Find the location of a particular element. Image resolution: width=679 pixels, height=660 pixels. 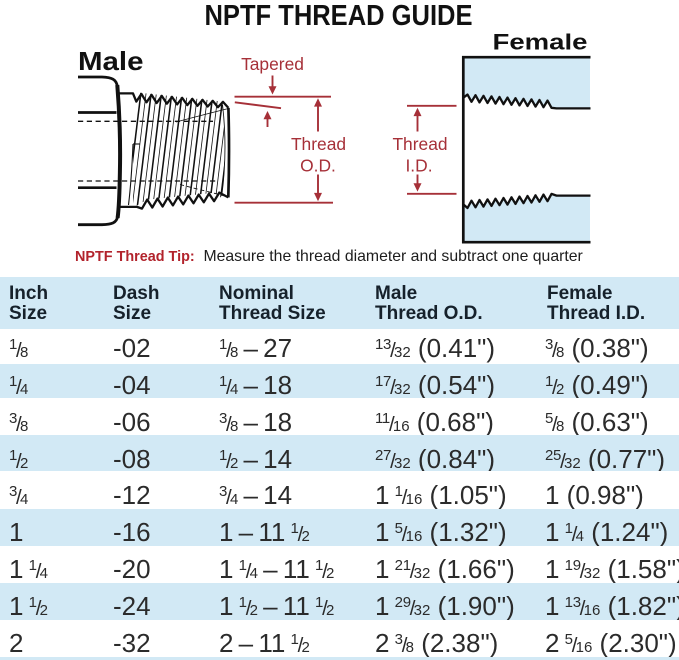

svg-text: Female is located at coordinates (540, 42).